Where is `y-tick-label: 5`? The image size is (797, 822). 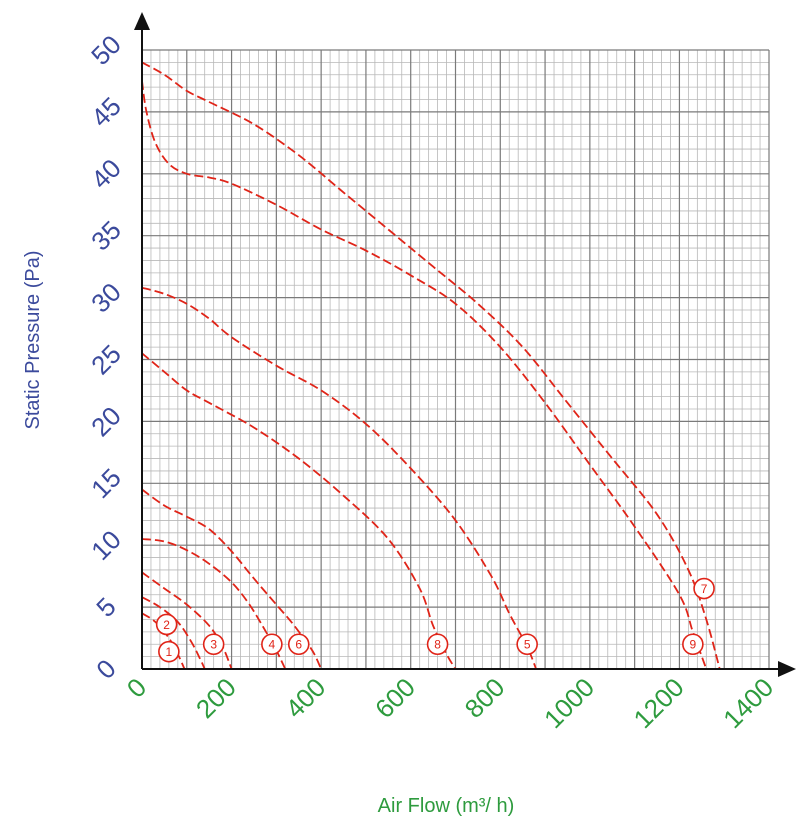
y-tick-label: 5 is located at coordinates (105, 606).